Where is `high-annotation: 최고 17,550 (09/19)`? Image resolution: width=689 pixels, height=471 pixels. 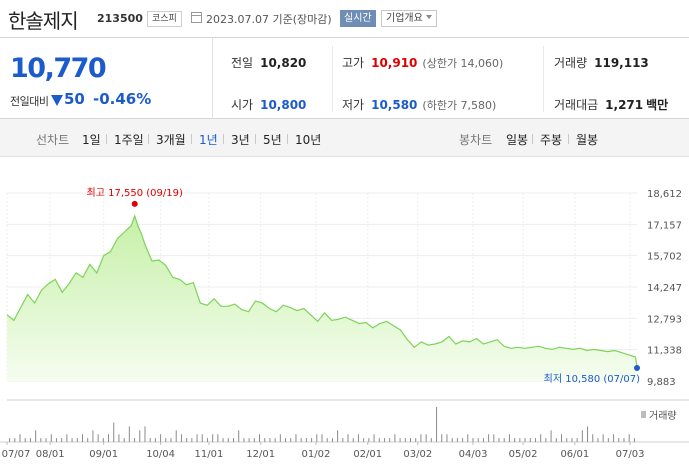 high-annotation: 최고 17,550 (09/19) is located at coordinates (135, 193).